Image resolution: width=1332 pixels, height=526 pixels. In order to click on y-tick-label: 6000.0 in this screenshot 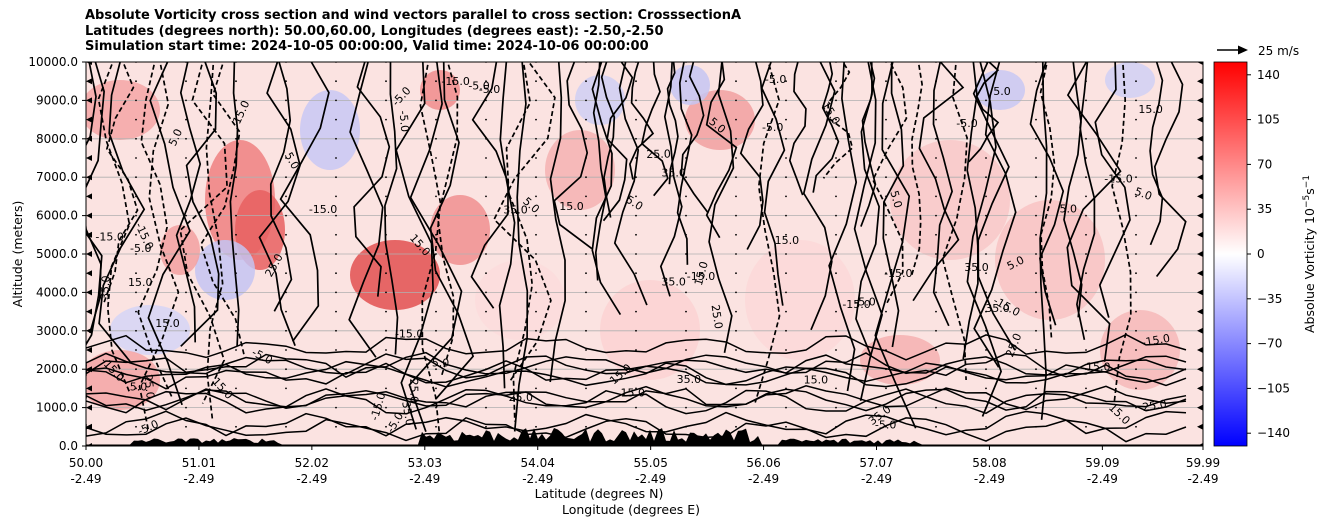, I will do `click(57, 216)`.